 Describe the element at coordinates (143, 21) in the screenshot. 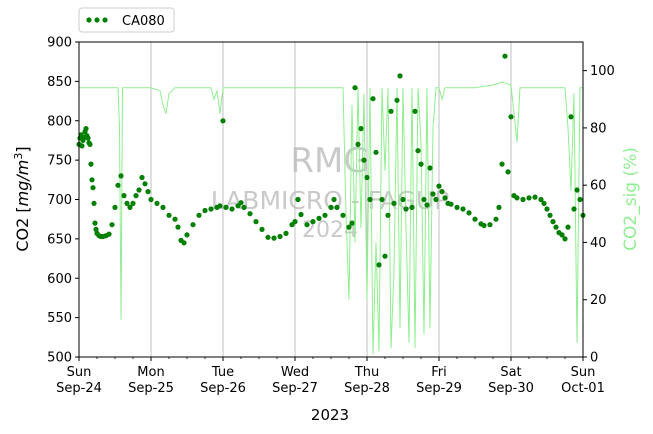

I see `legend-label: CA080` at that location.